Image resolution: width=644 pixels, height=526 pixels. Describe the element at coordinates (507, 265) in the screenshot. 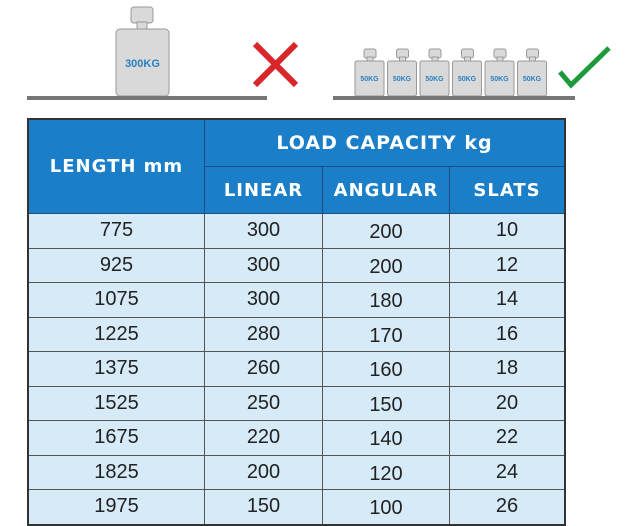

I see `slats-cell: 12` at that location.